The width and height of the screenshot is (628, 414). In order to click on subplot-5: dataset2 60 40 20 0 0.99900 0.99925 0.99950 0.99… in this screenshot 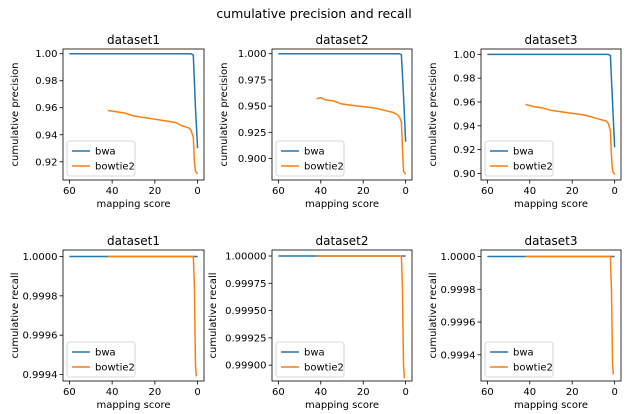, I will do `click(310, 322)`.